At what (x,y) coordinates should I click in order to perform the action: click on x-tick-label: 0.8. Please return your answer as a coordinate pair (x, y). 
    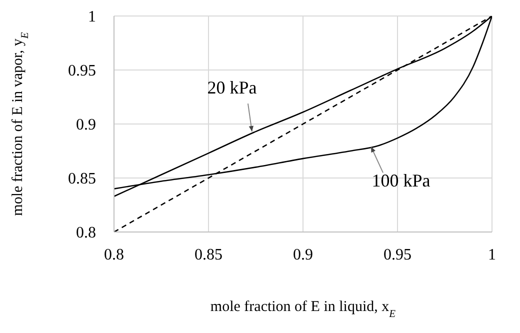
    Looking at the image, I should click on (114, 255).